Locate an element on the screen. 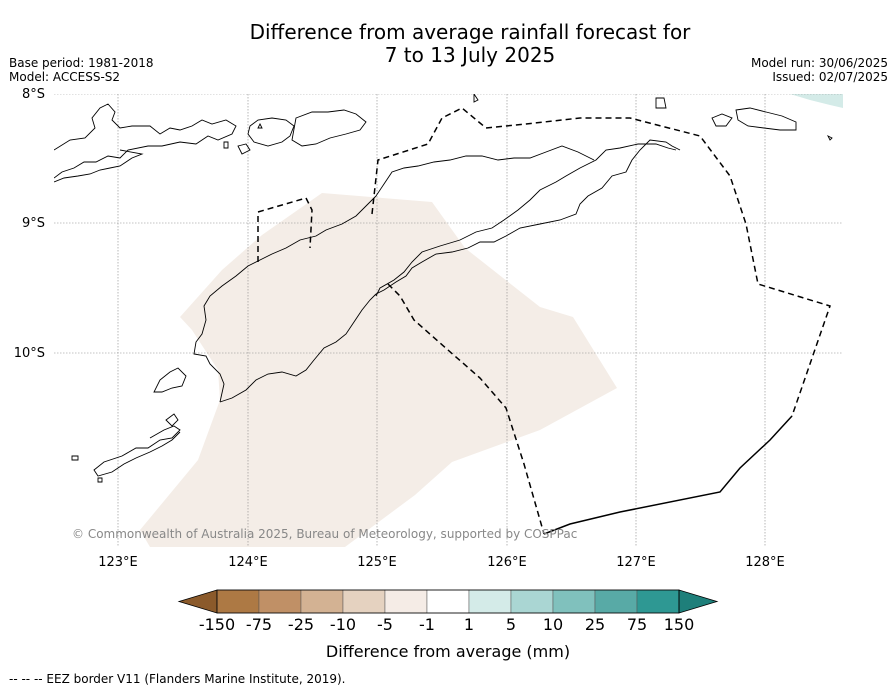 This screenshot has height=690, width=896. colorbar-arrow-high is located at coordinates (698, 601).